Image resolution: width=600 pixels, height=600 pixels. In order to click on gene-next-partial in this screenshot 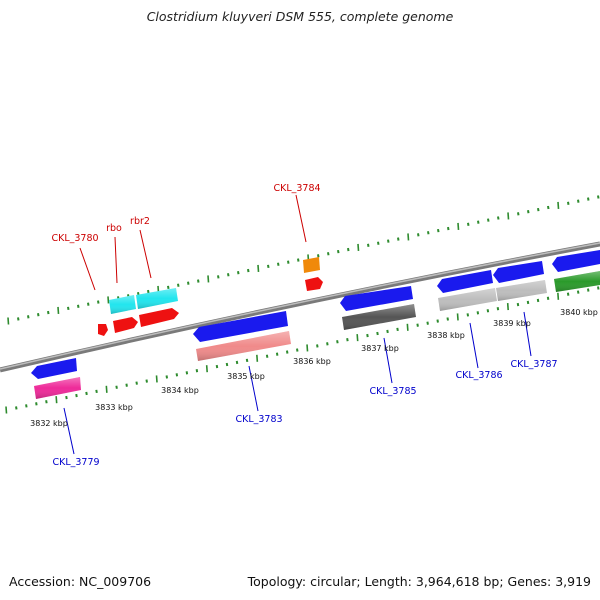, I will do `click(576, 271)`.